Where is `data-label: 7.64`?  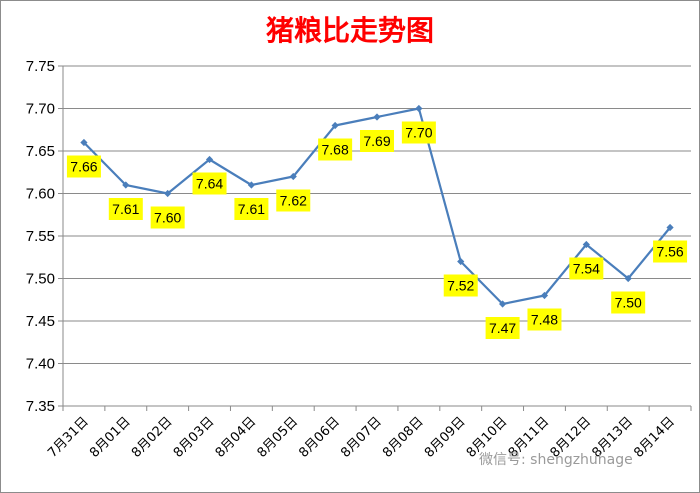 data-label: 7.64 is located at coordinates (209, 184).